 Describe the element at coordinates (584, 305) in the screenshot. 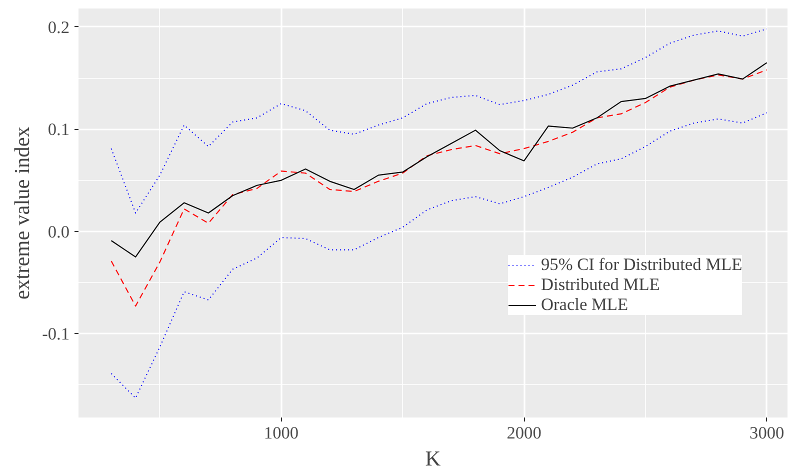

I see `legend-label: Oracle MLE` at that location.